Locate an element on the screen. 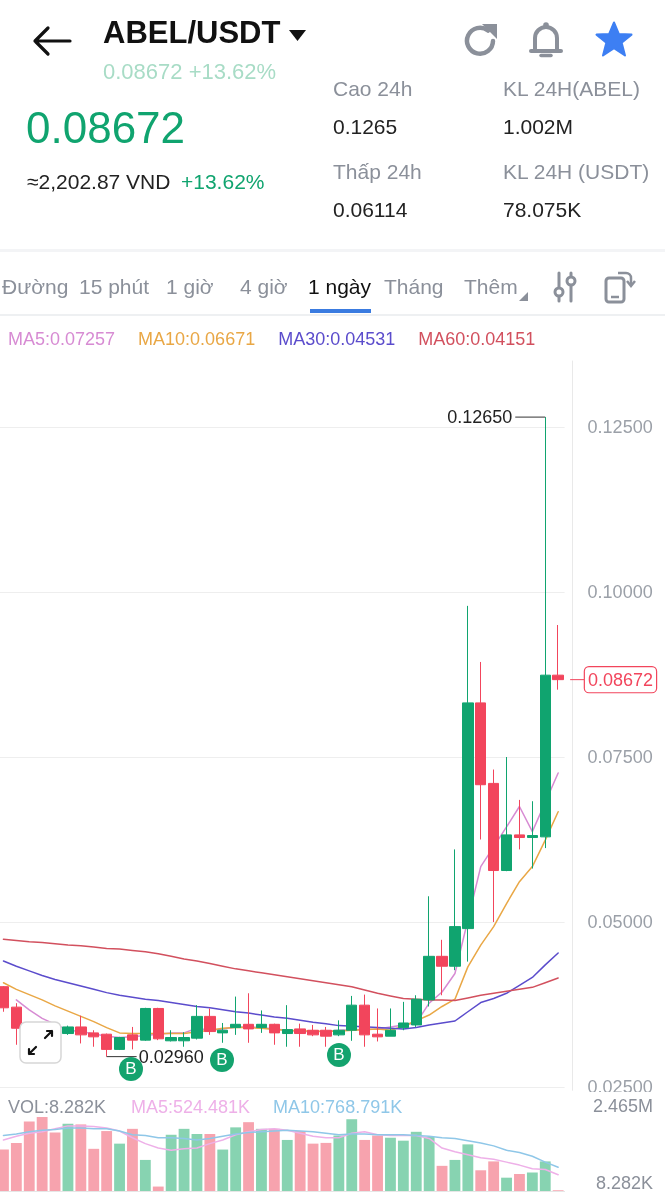 This screenshot has width=665, height=1200. y-tick-label: 0.10000 is located at coordinates (620, 592).